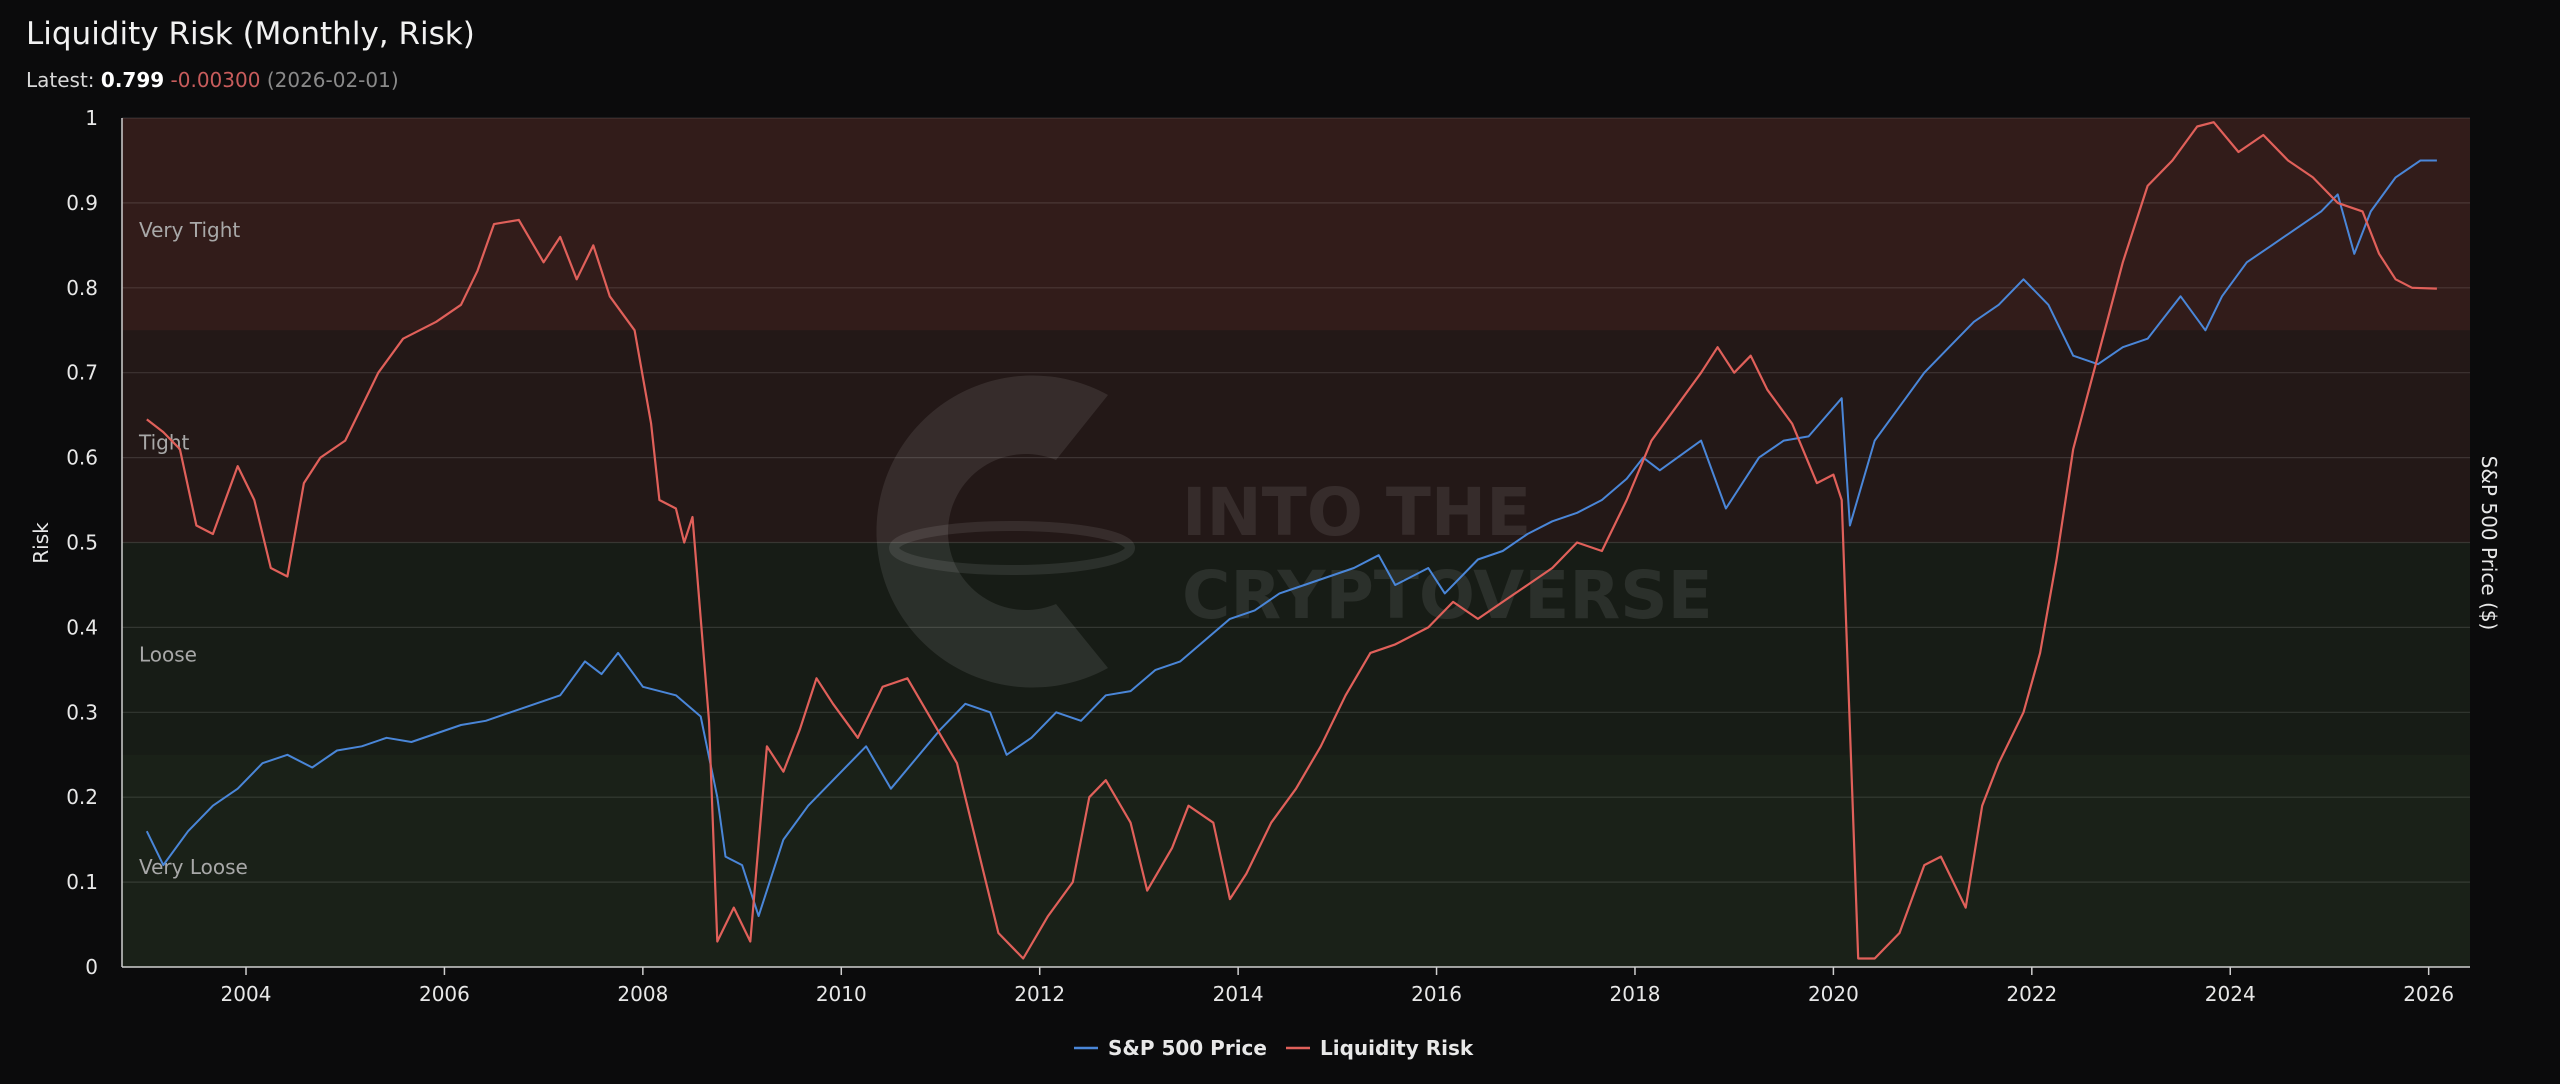 This screenshot has height=1084, width=2560. What do you see at coordinates (1238, 994) in the screenshot?
I see `x-tick-label: 2014` at bounding box center [1238, 994].